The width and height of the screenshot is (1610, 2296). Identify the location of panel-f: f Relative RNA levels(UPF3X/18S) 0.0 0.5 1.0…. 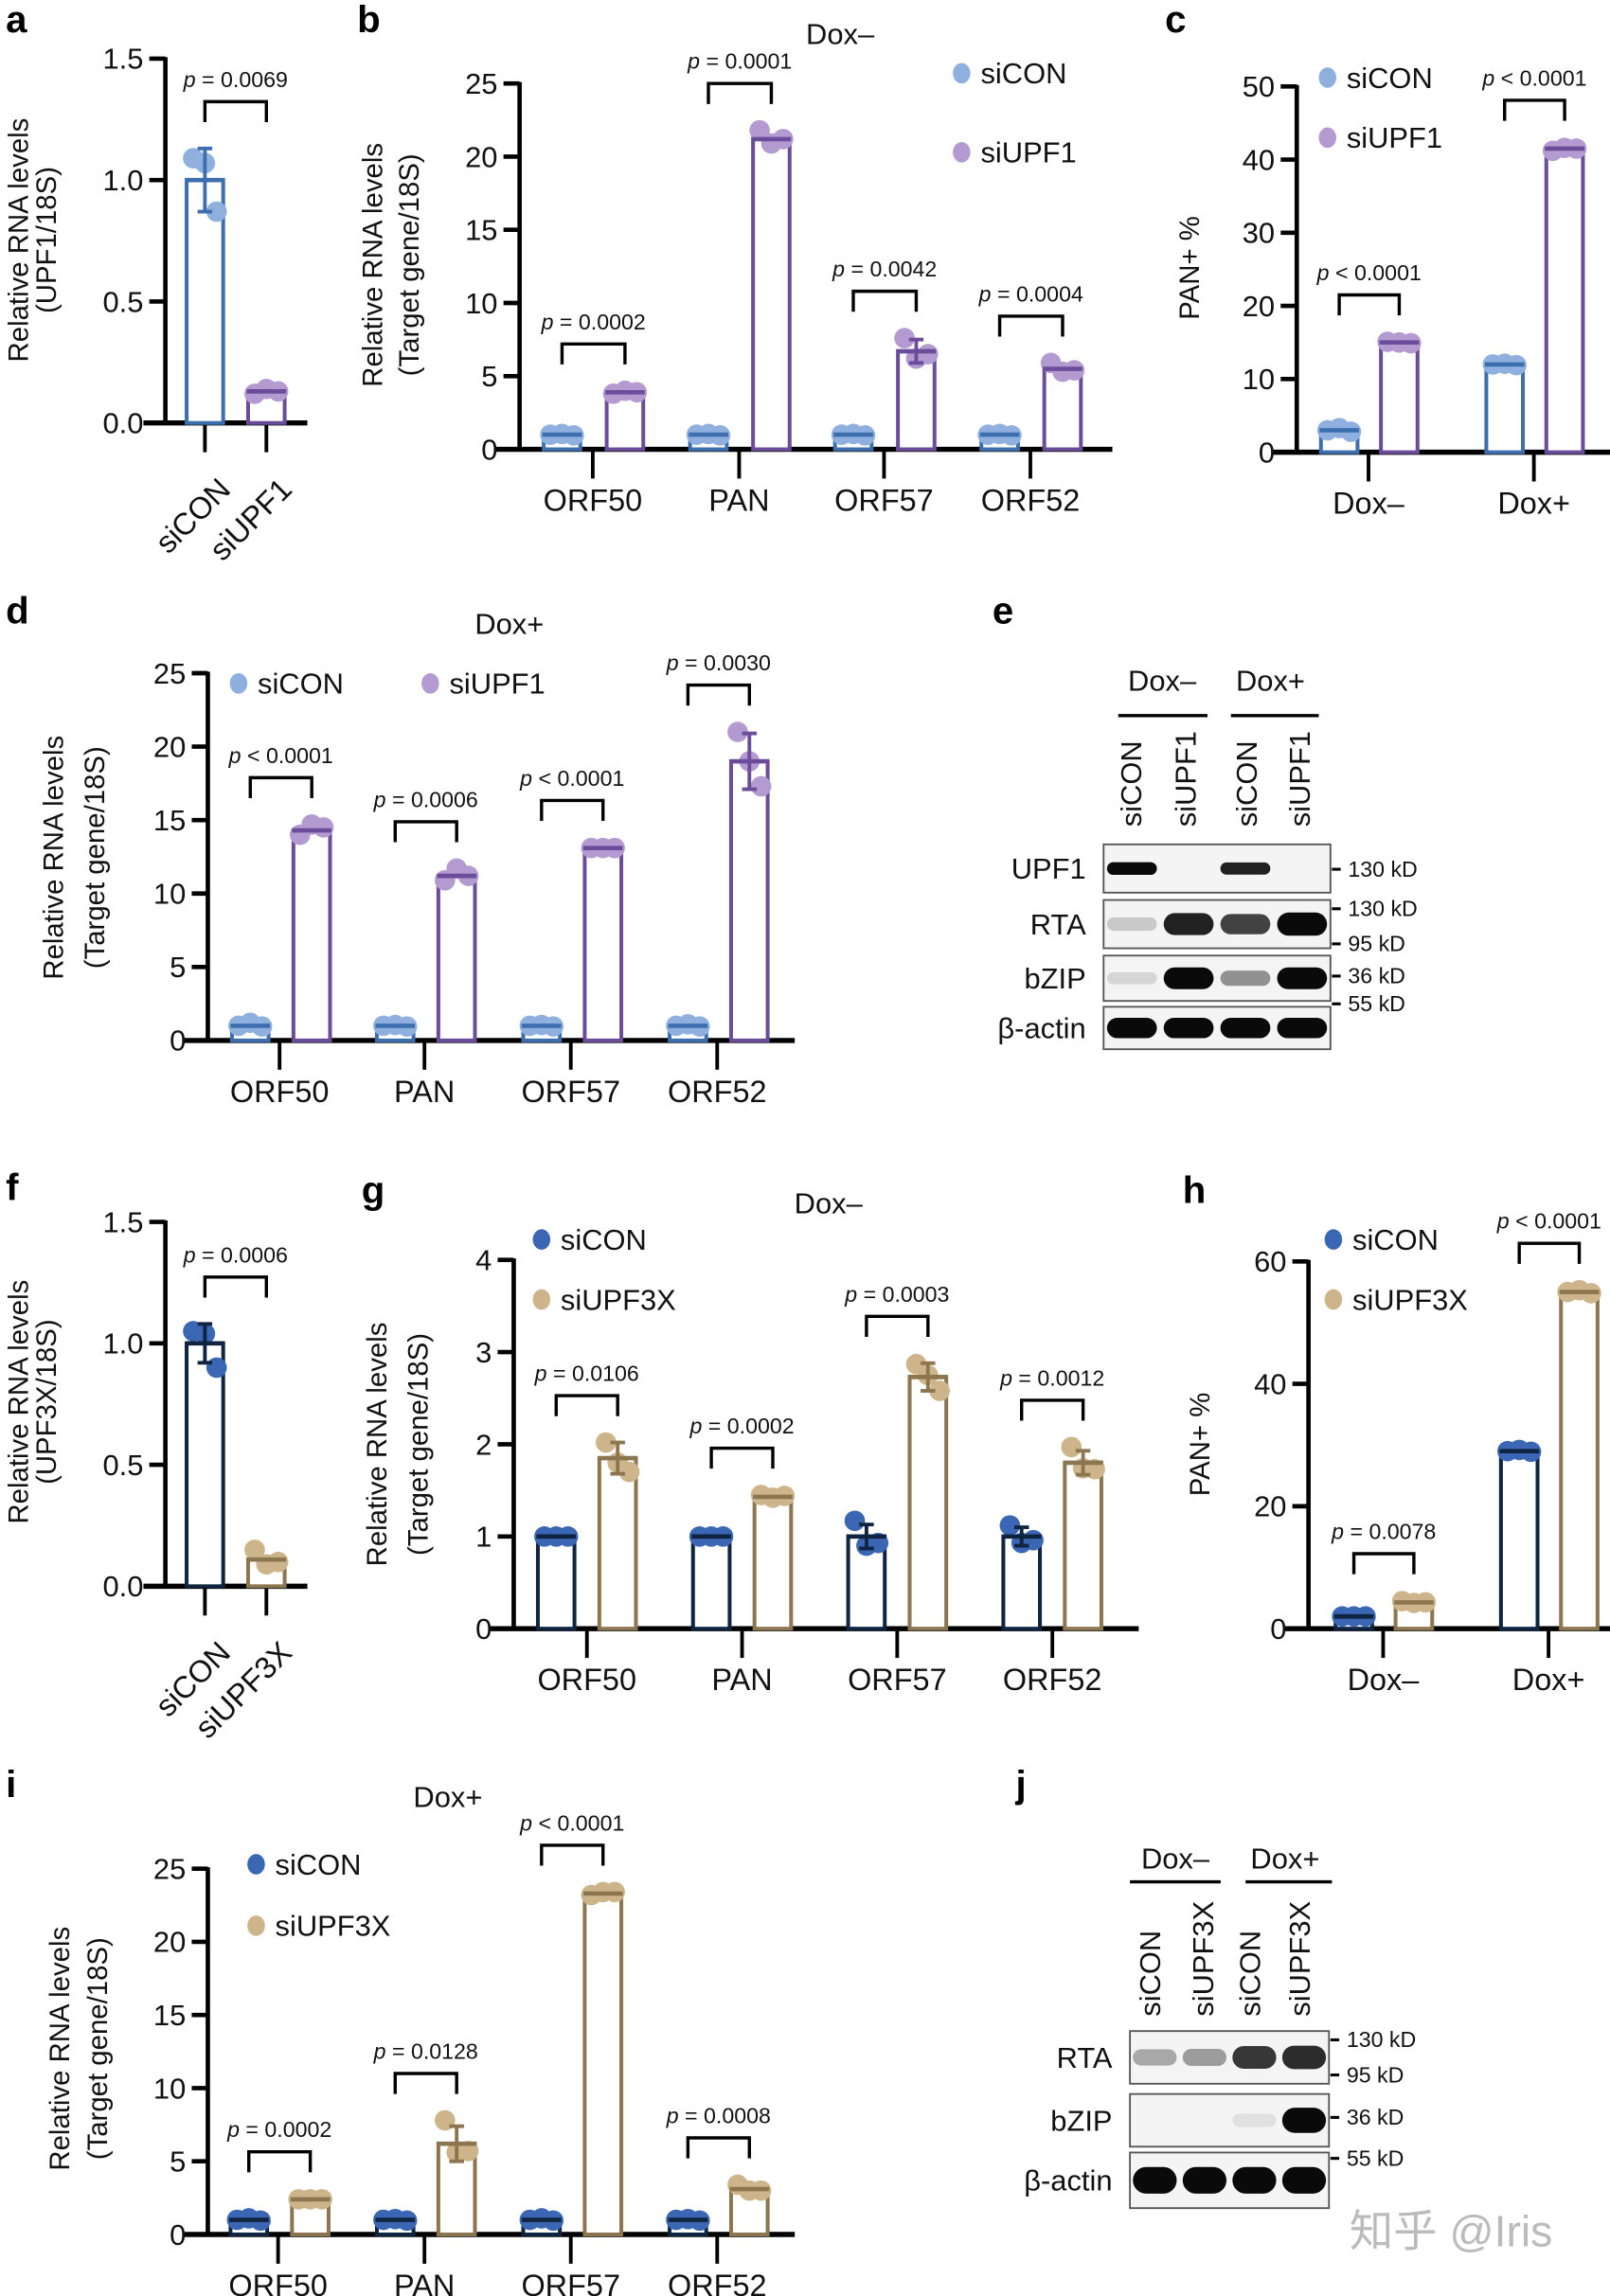
(156, 1455).